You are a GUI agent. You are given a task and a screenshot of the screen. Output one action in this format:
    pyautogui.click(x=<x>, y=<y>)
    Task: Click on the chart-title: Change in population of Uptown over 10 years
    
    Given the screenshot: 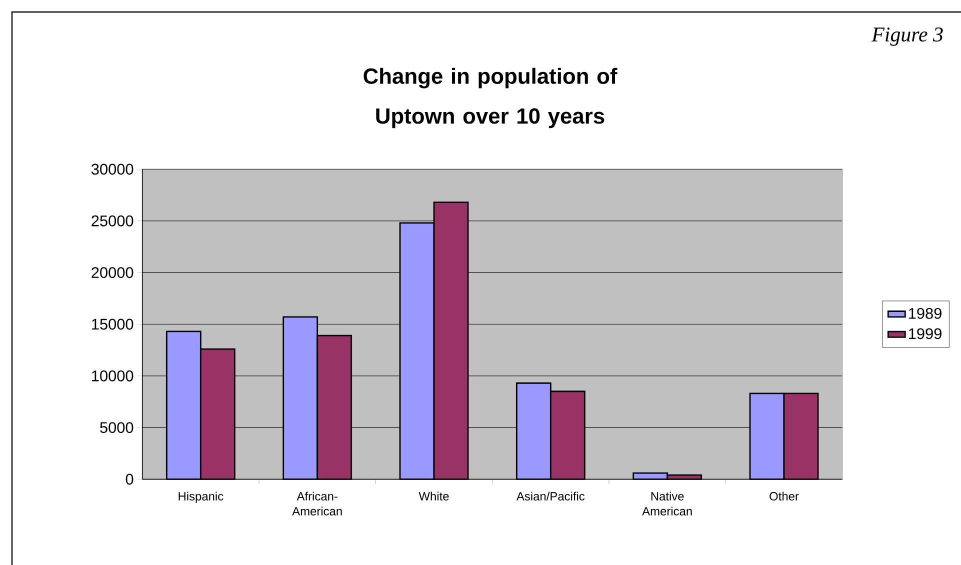 What is the action you would take?
    pyautogui.click(x=491, y=98)
    